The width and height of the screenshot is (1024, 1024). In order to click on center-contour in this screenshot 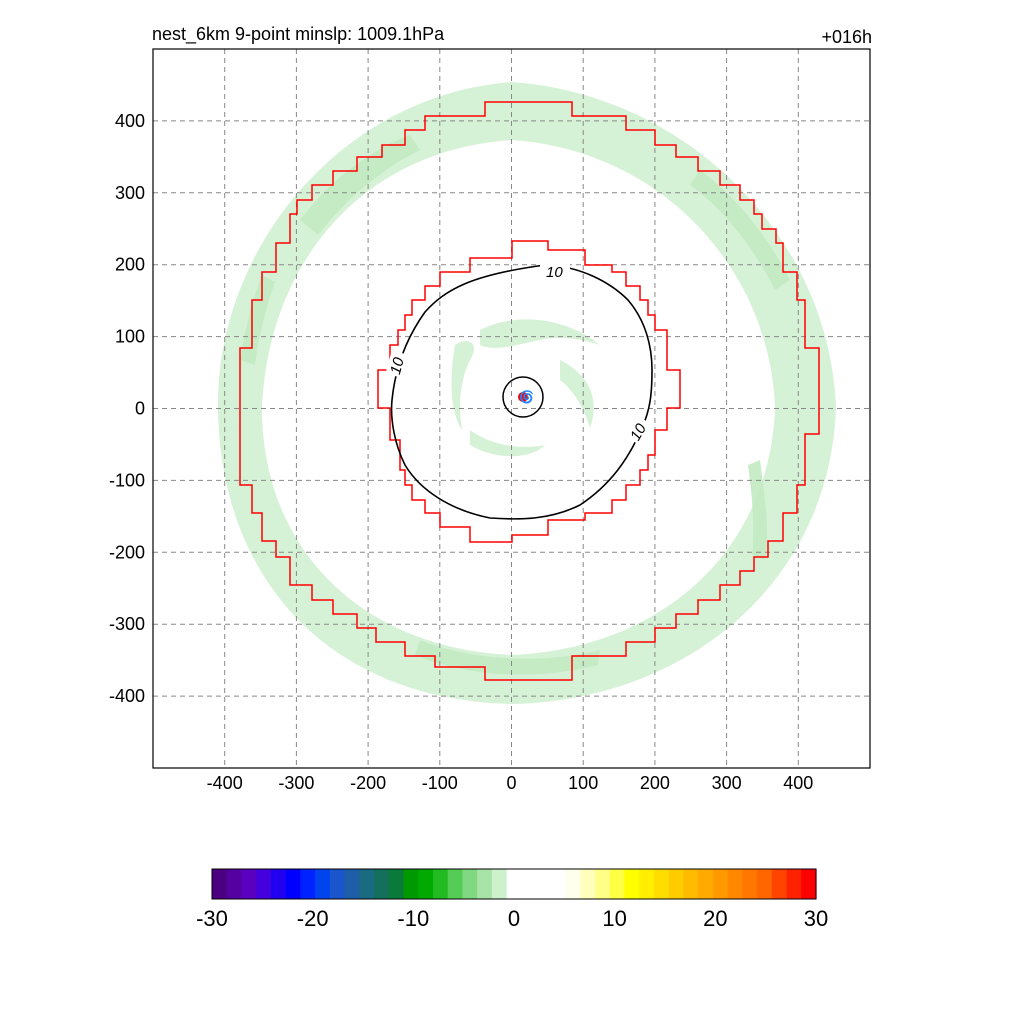, I will do `click(523, 397)`.